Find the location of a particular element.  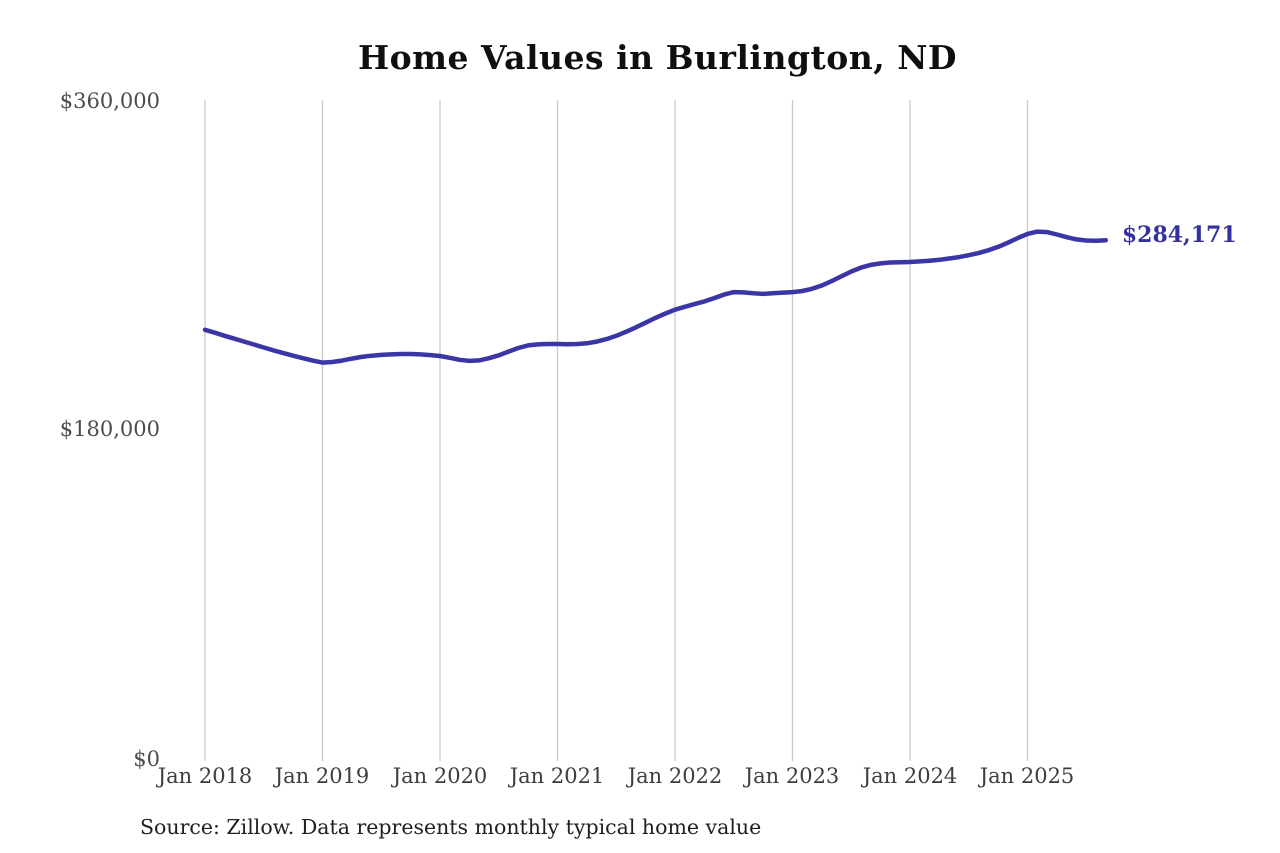

x-tick-jan-2019: Jan 2019 is located at coordinates (322, 776).